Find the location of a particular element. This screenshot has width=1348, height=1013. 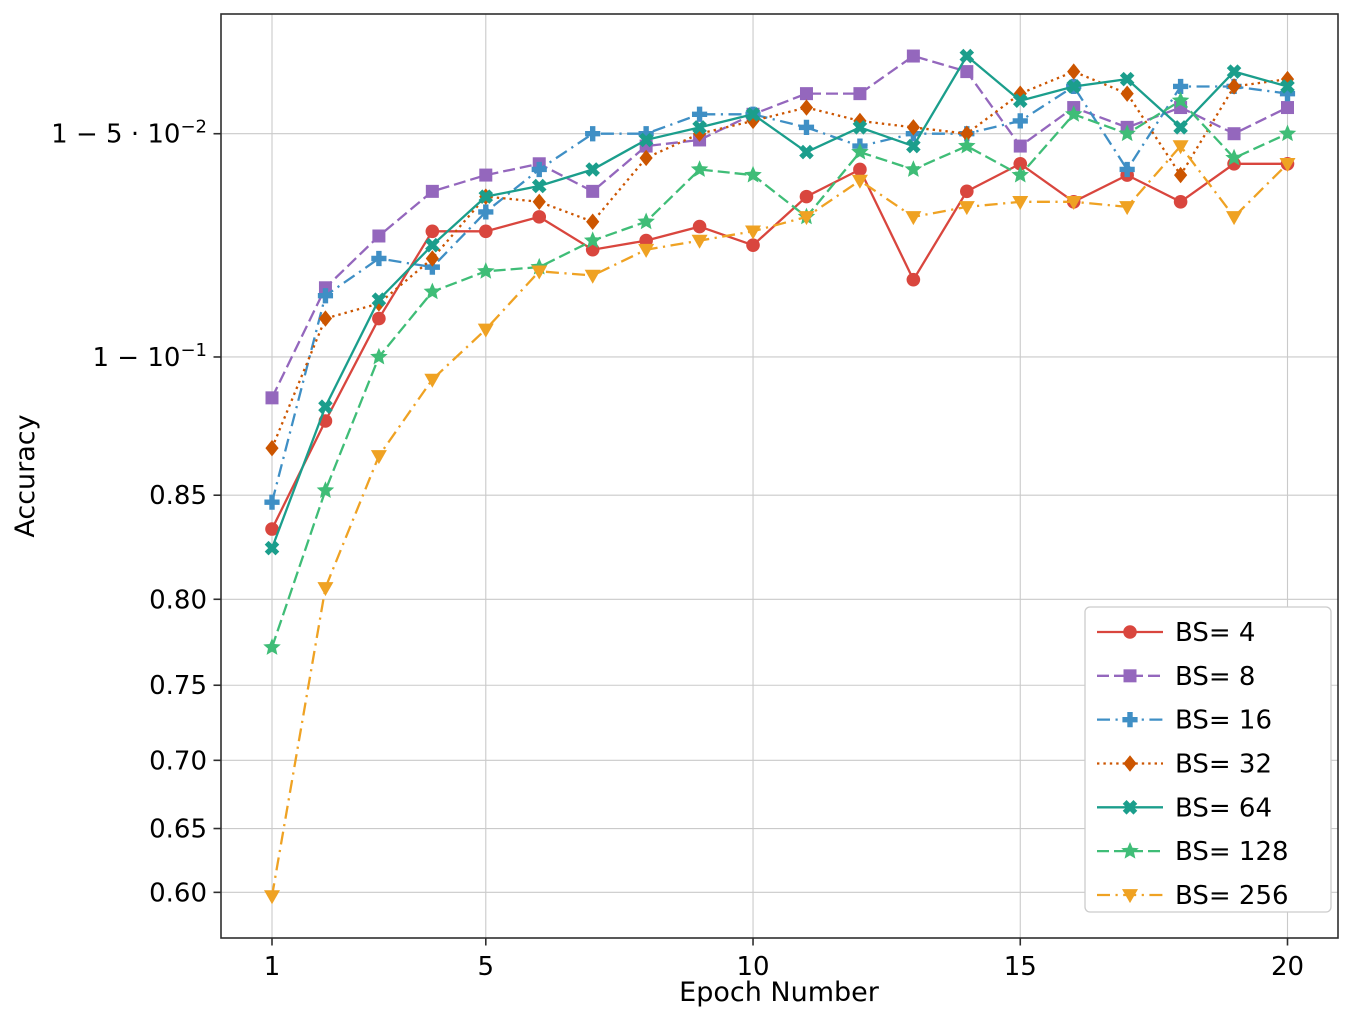

y-tick-label: 0.85 is located at coordinates (178, 496).